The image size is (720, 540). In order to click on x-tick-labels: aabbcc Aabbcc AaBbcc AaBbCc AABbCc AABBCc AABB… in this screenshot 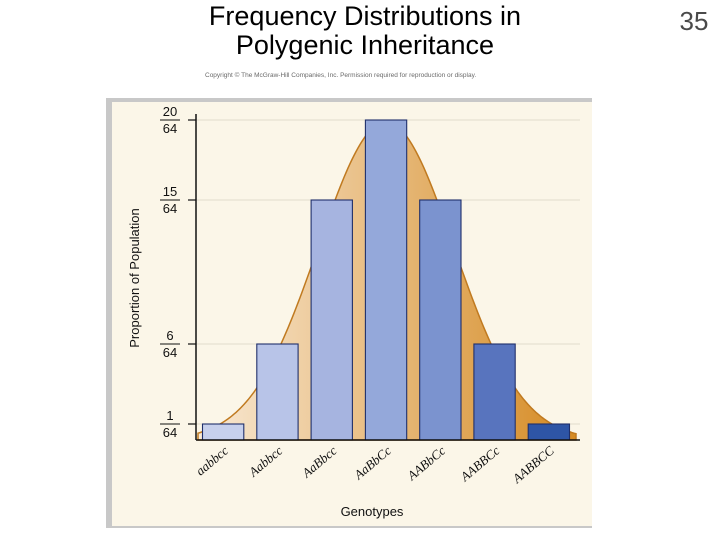, I will do `click(375, 465)`.